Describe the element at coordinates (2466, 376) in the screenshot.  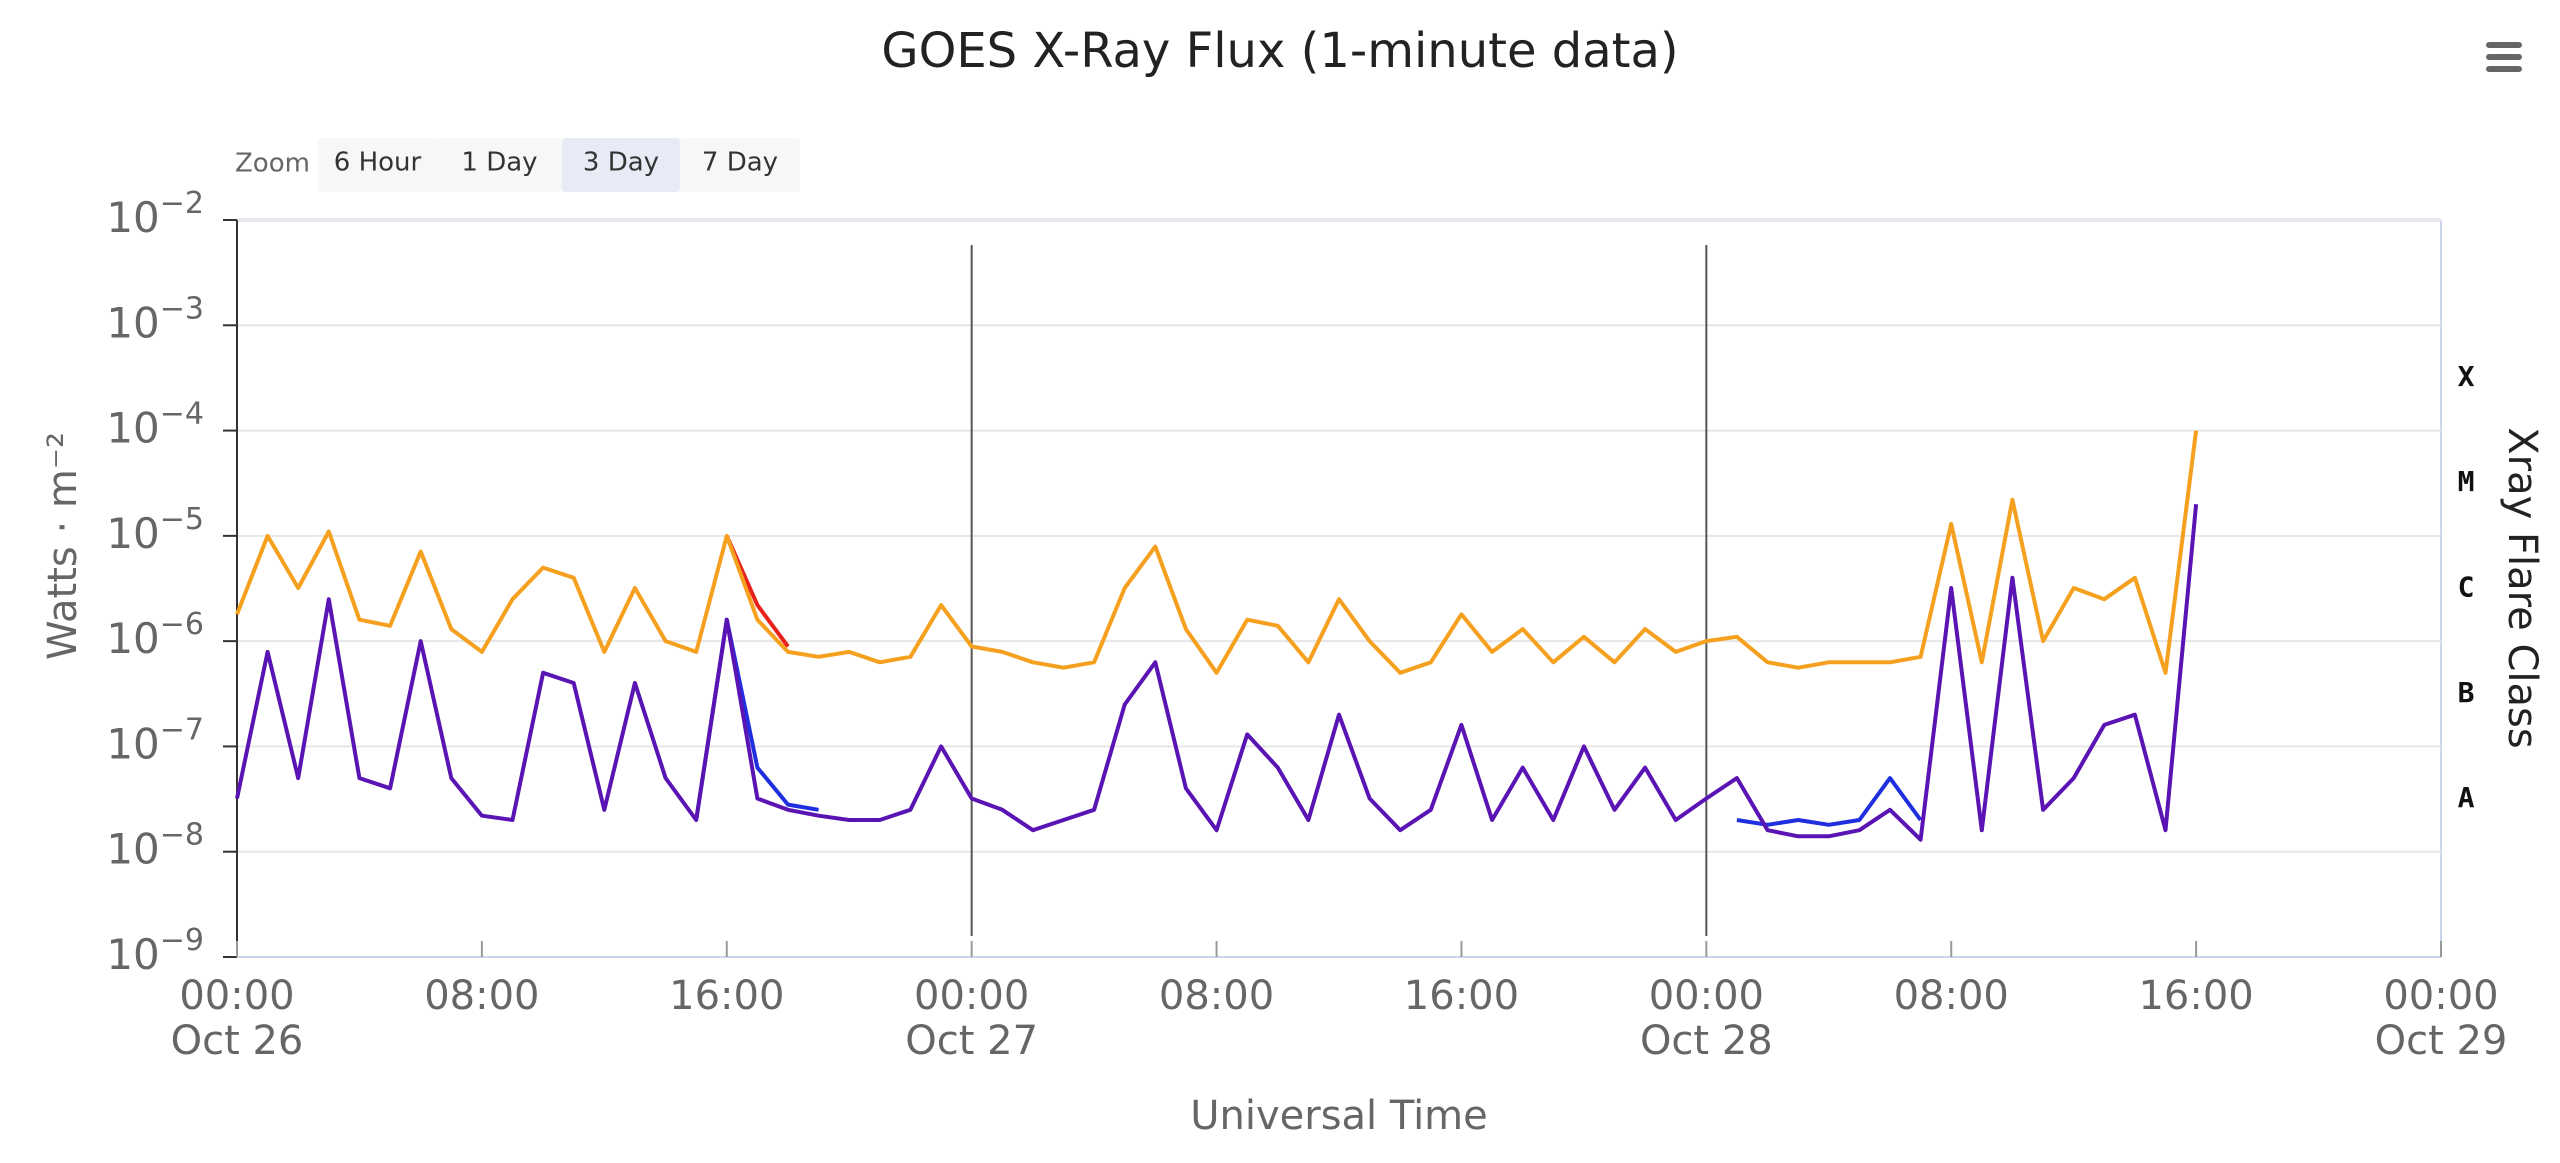
I see `flare-class-label: X` at that location.